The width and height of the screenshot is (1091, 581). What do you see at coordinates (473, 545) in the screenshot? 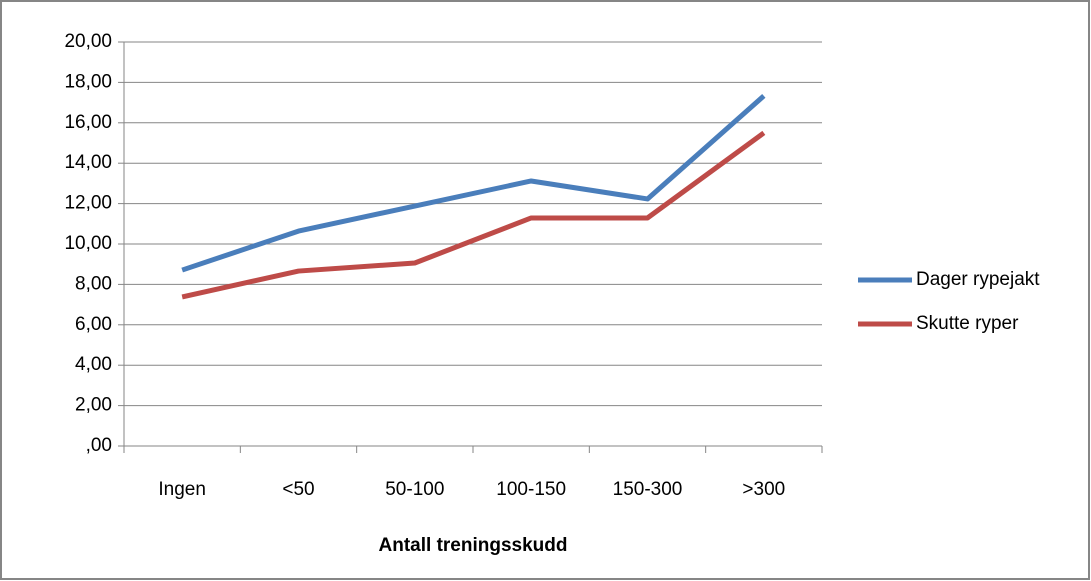
I see `x-axis-title: Antall treningsskudd` at bounding box center [473, 545].